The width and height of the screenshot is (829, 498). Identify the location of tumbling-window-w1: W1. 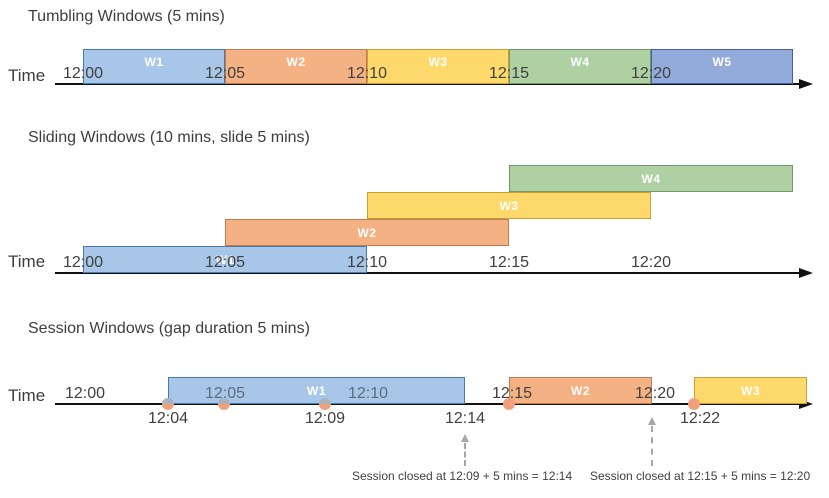
(154, 66).